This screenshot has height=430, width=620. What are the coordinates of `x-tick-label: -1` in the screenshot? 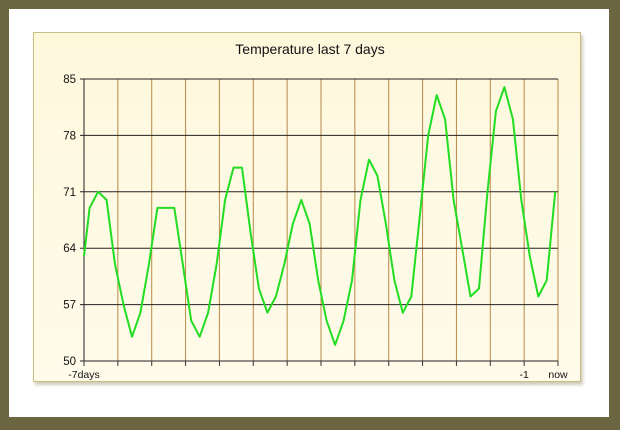 It's located at (523, 375).